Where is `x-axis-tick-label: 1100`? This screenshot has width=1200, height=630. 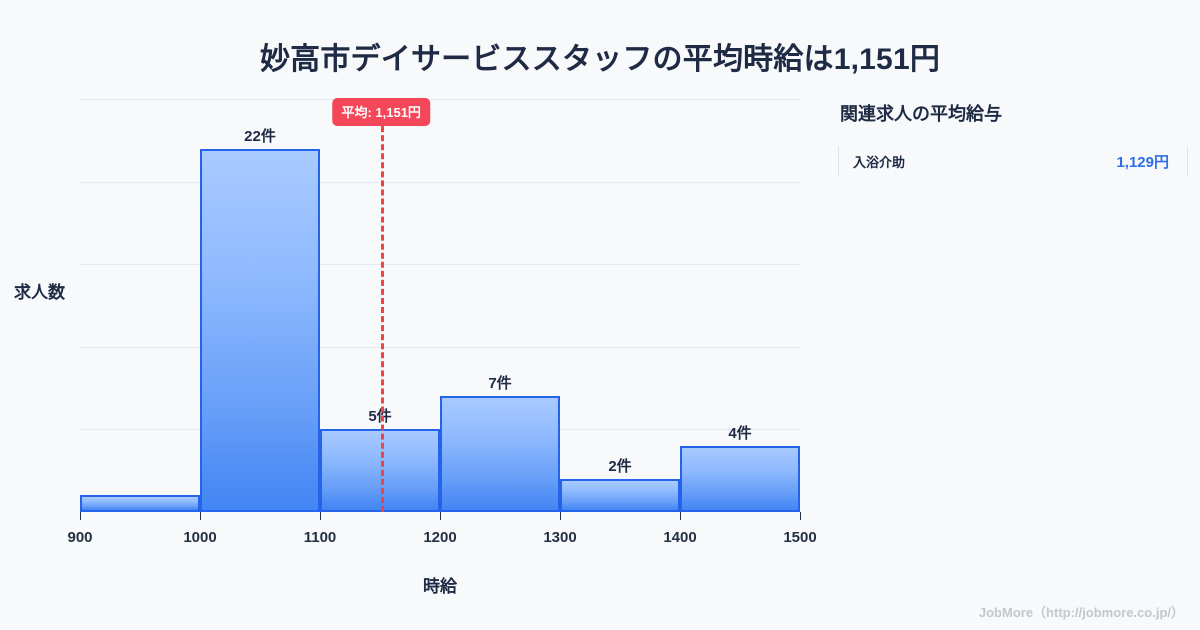
x-axis-tick-label: 1100 is located at coordinates (320, 537).